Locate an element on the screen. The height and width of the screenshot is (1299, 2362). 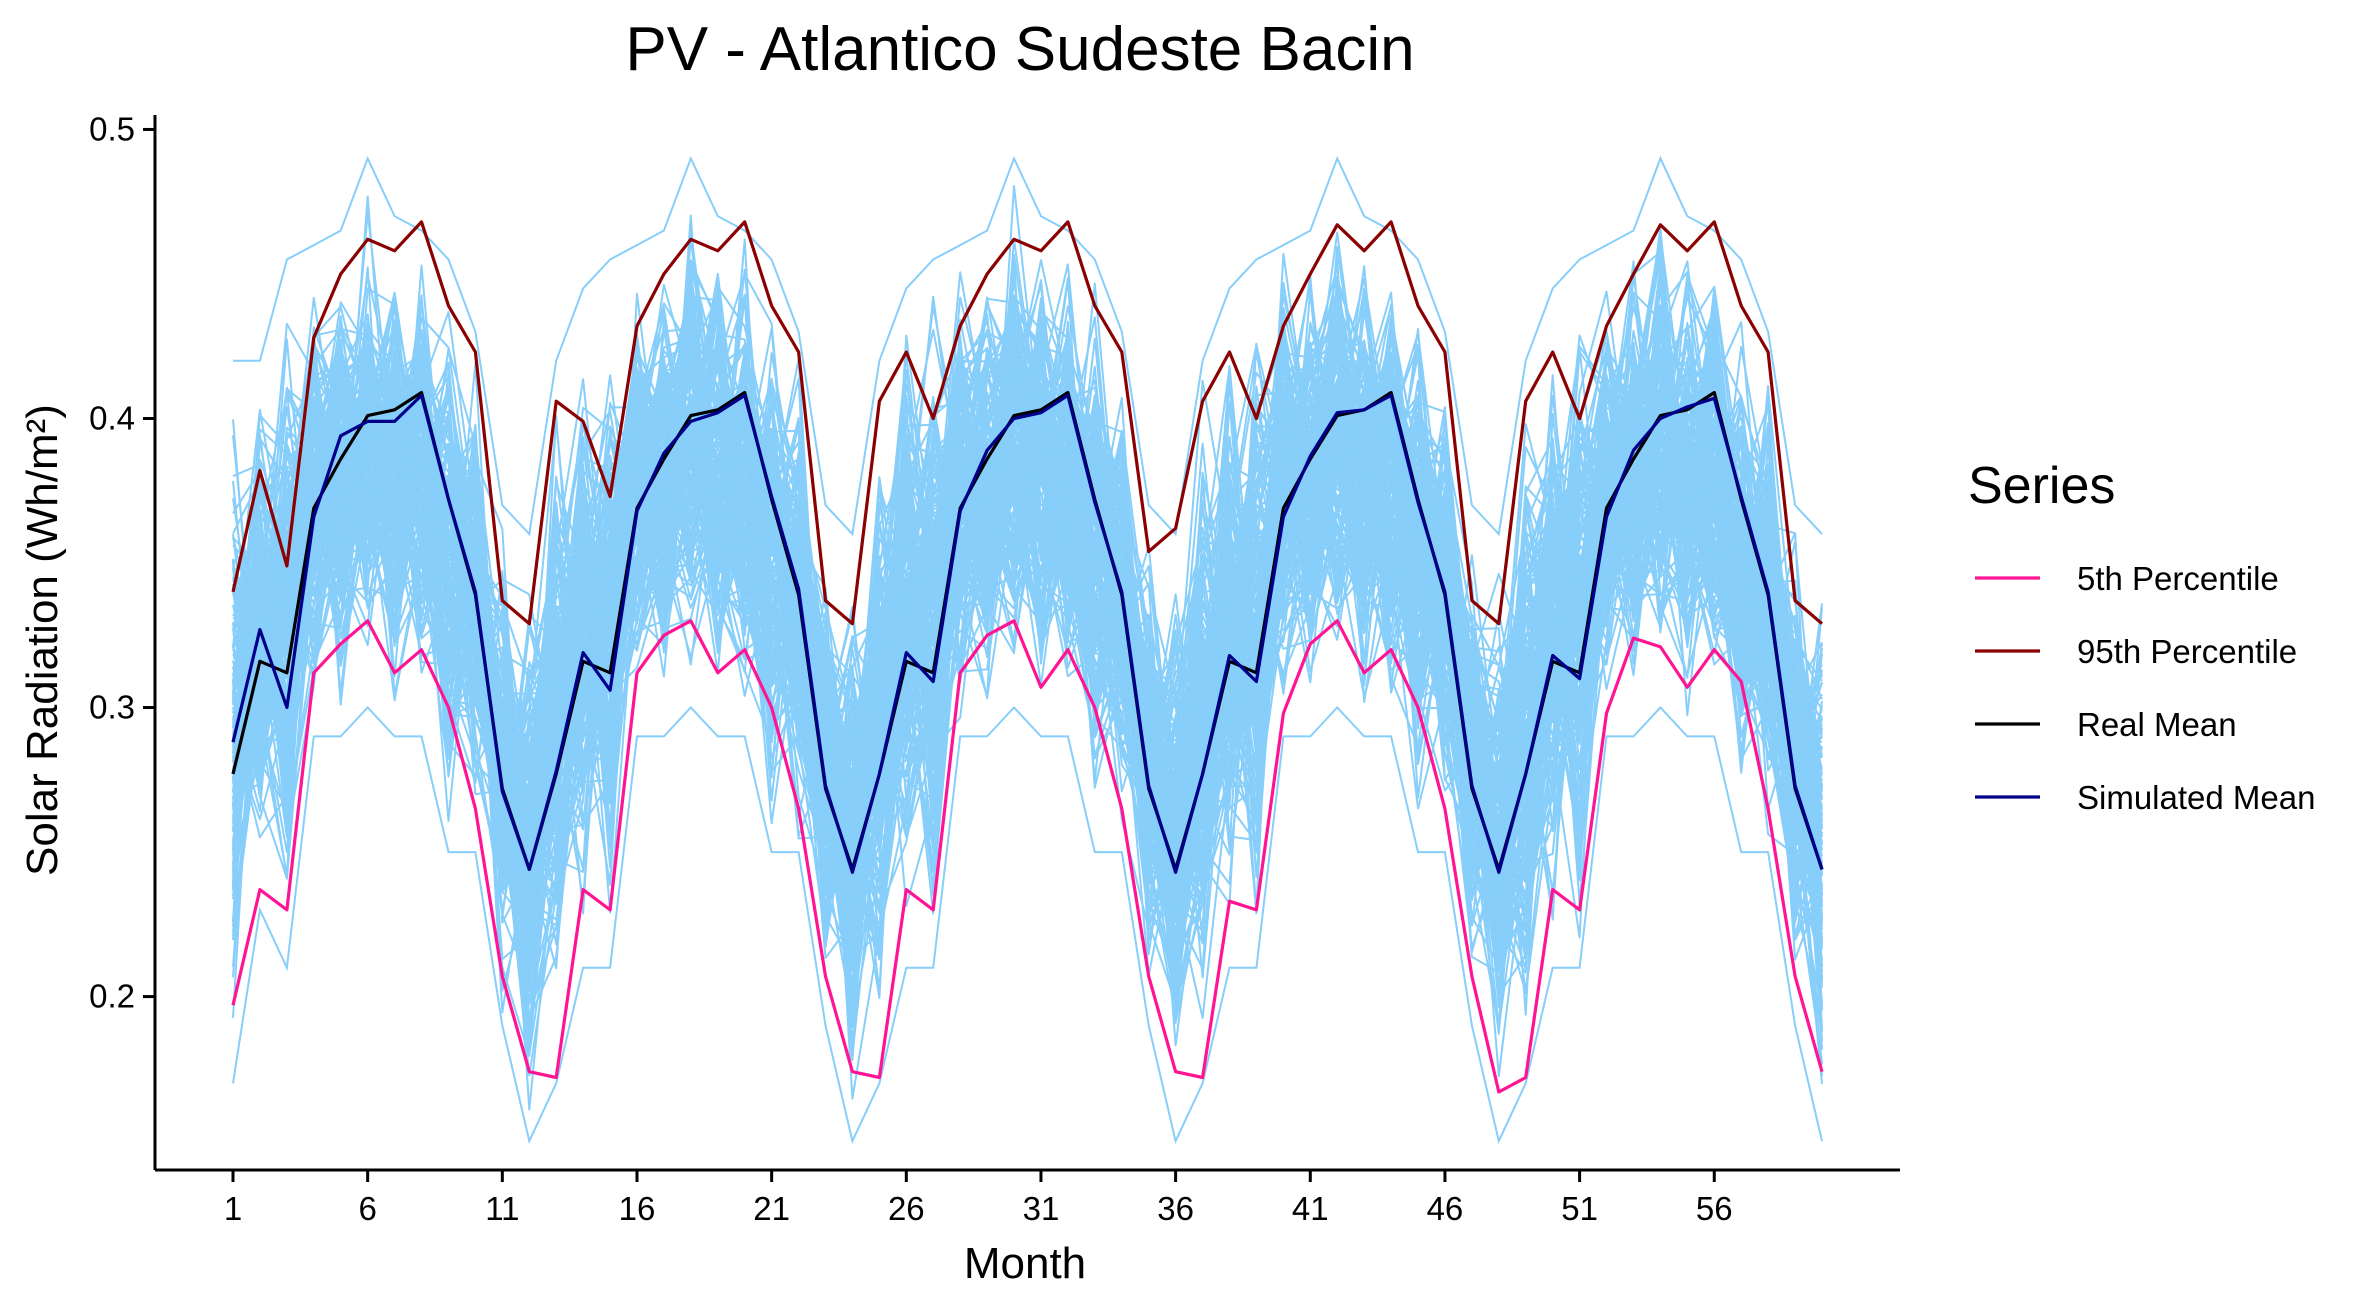
x-ticks: 1 6 11 16 21 26 31 36 41 46 51 56 is located at coordinates (978, 1198).